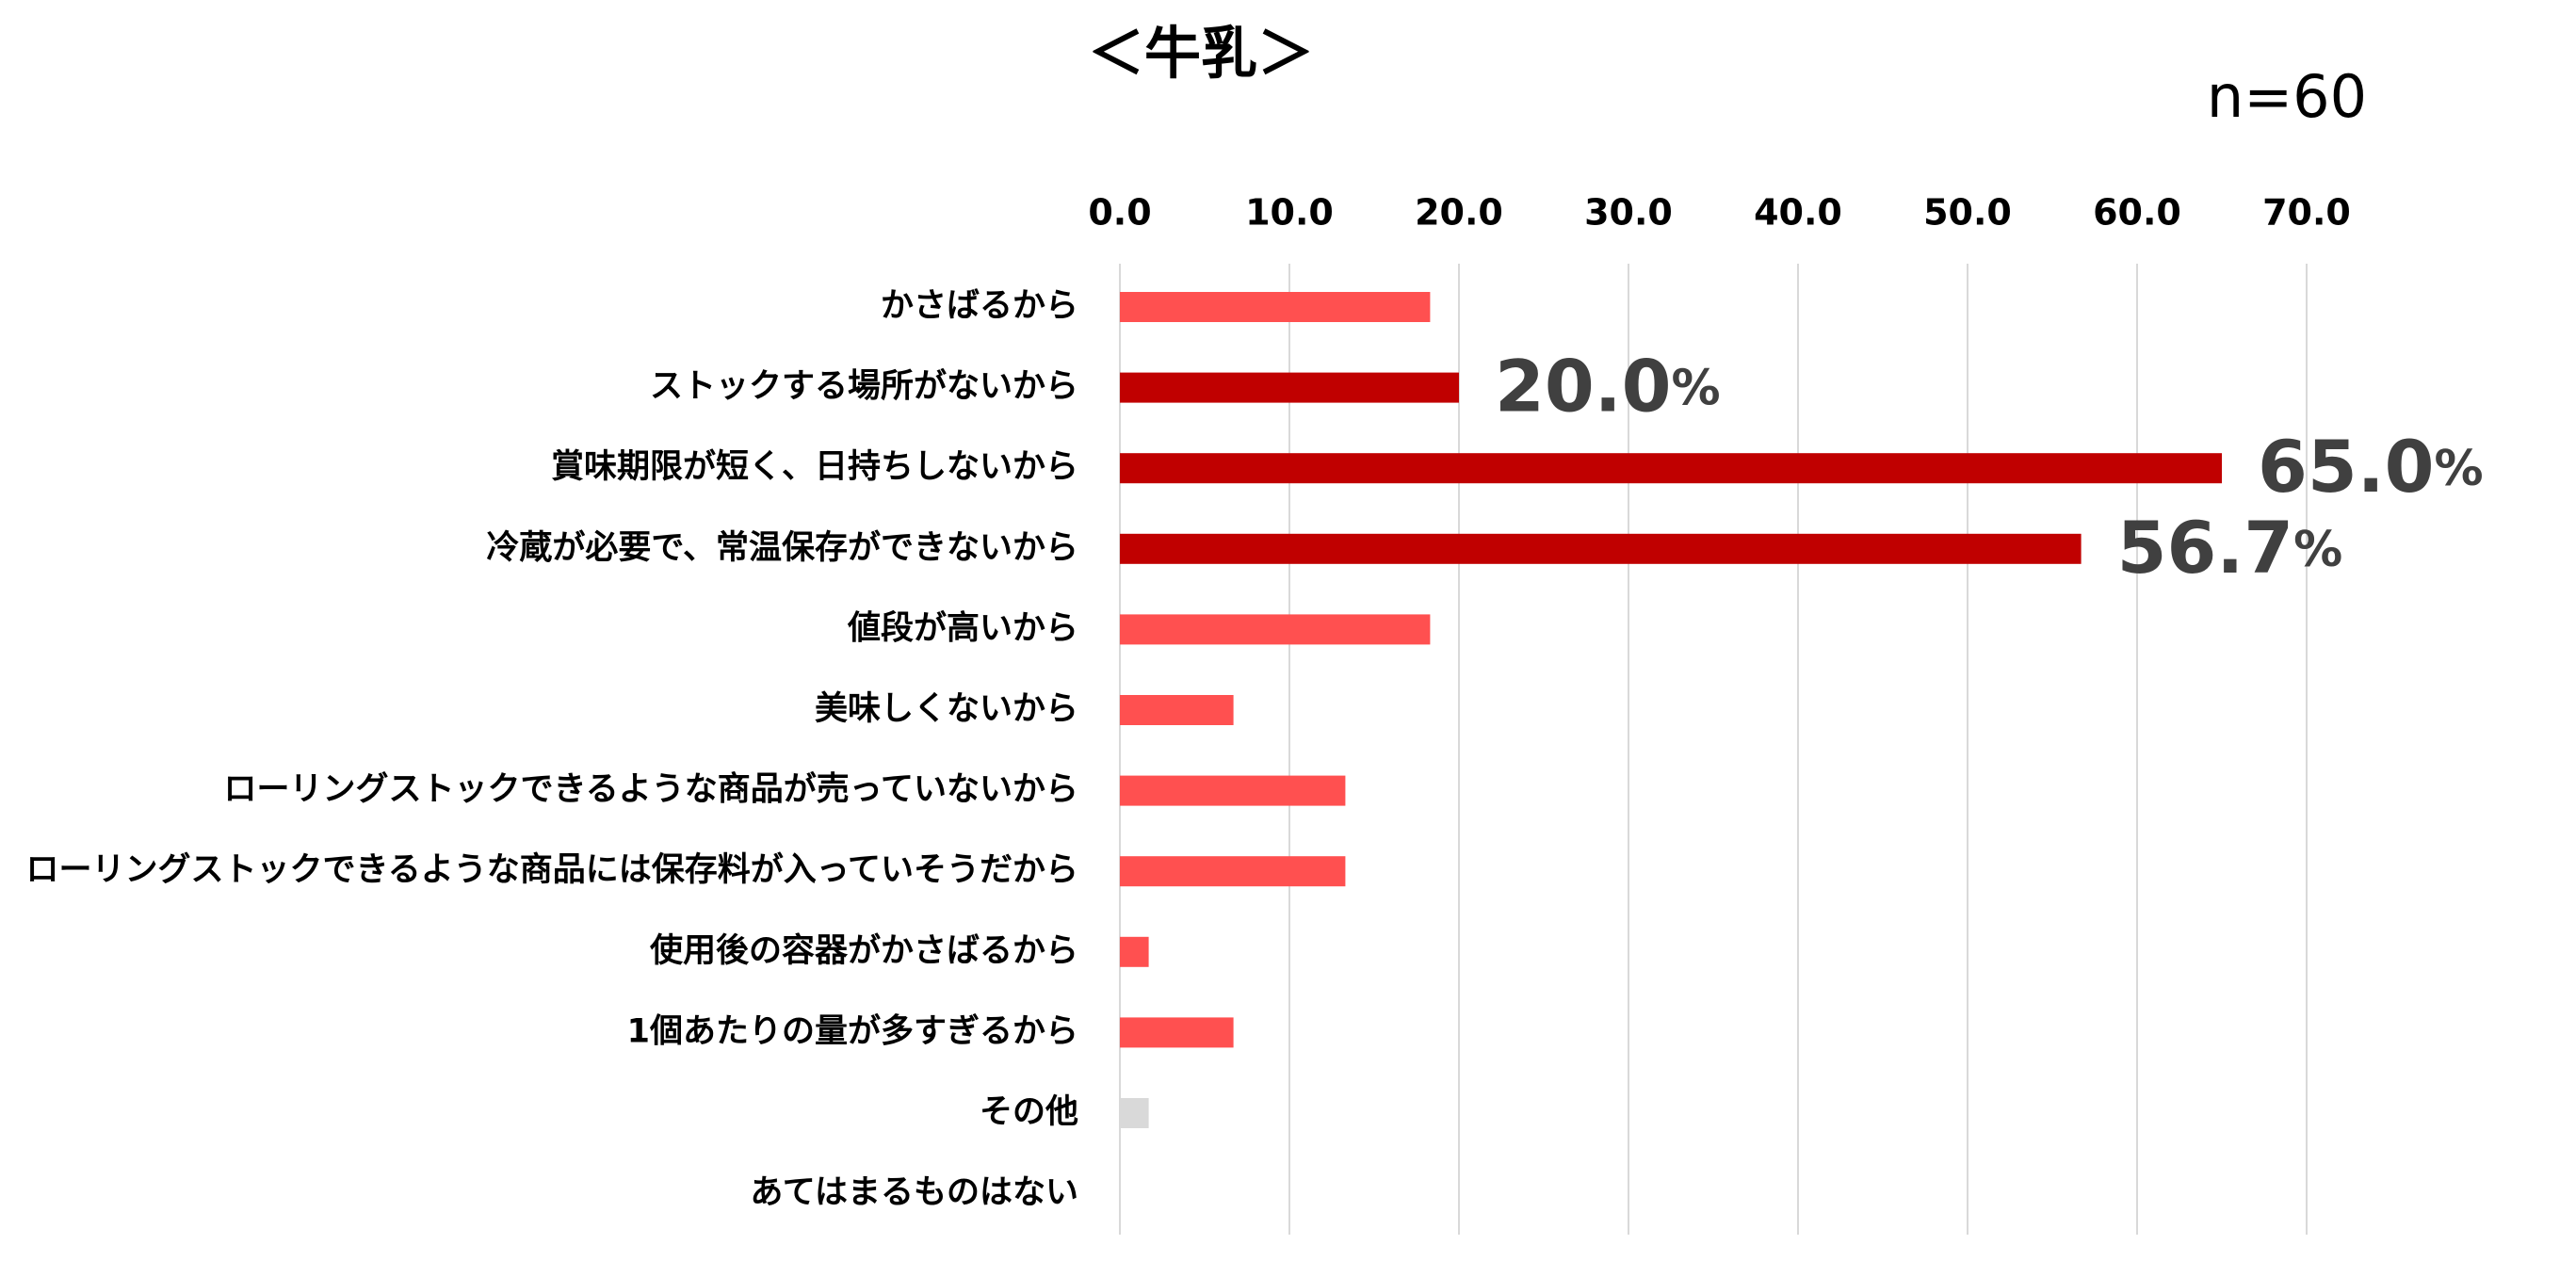  What do you see at coordinates (1289, 213) in the screenshot?
I see `x-tick-label: 10.0` at bounding box center [1289, 213].